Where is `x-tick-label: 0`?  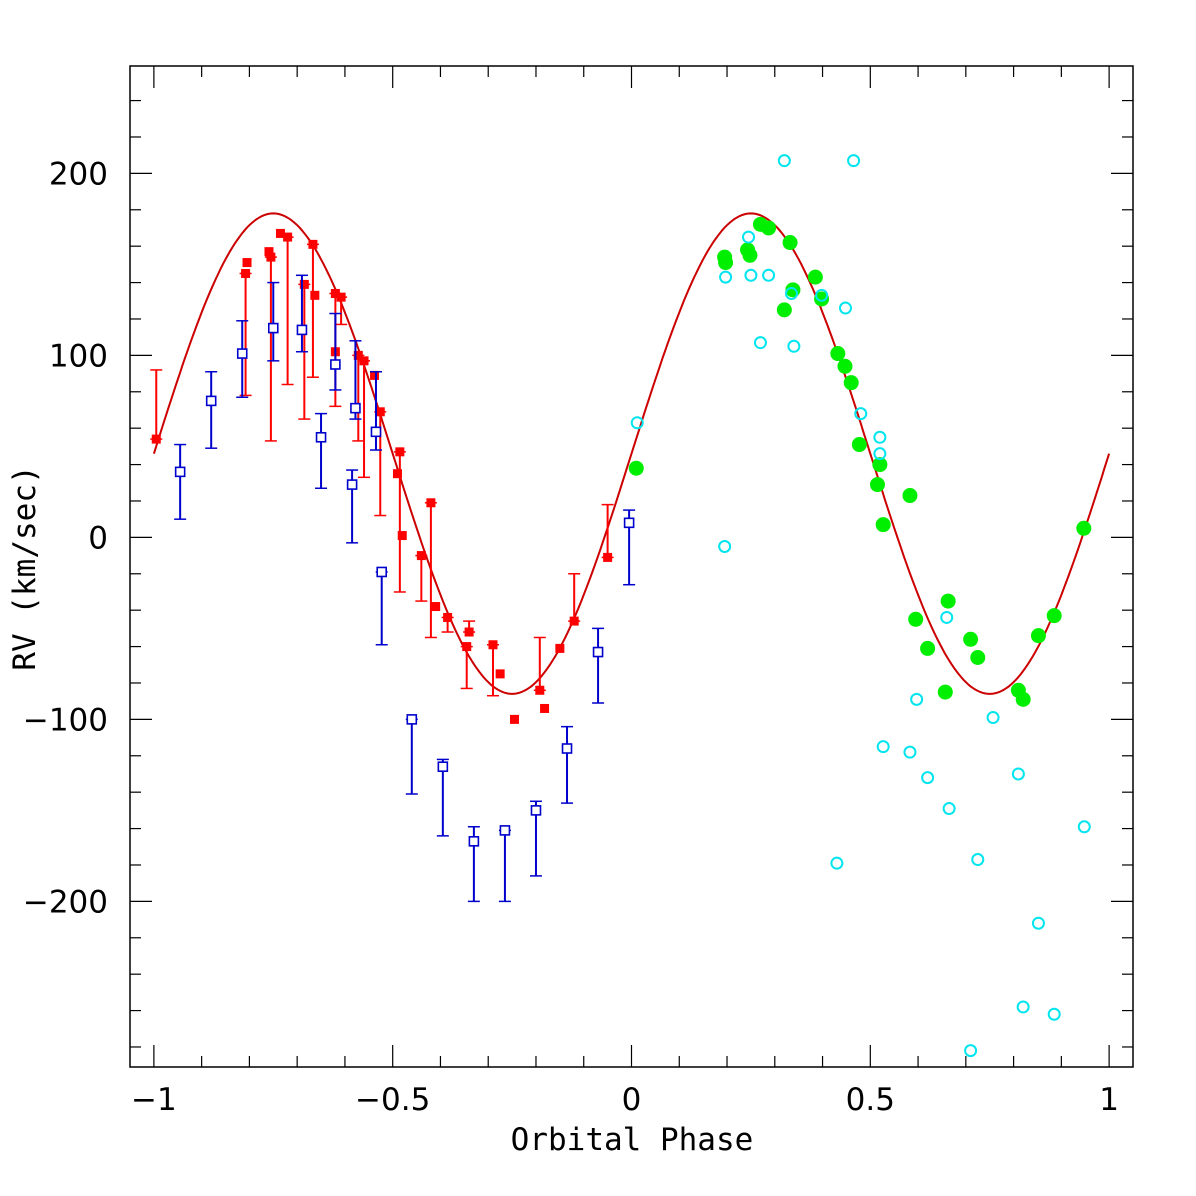 x-tick-label: 0 is located at coordinates (632, 1100).